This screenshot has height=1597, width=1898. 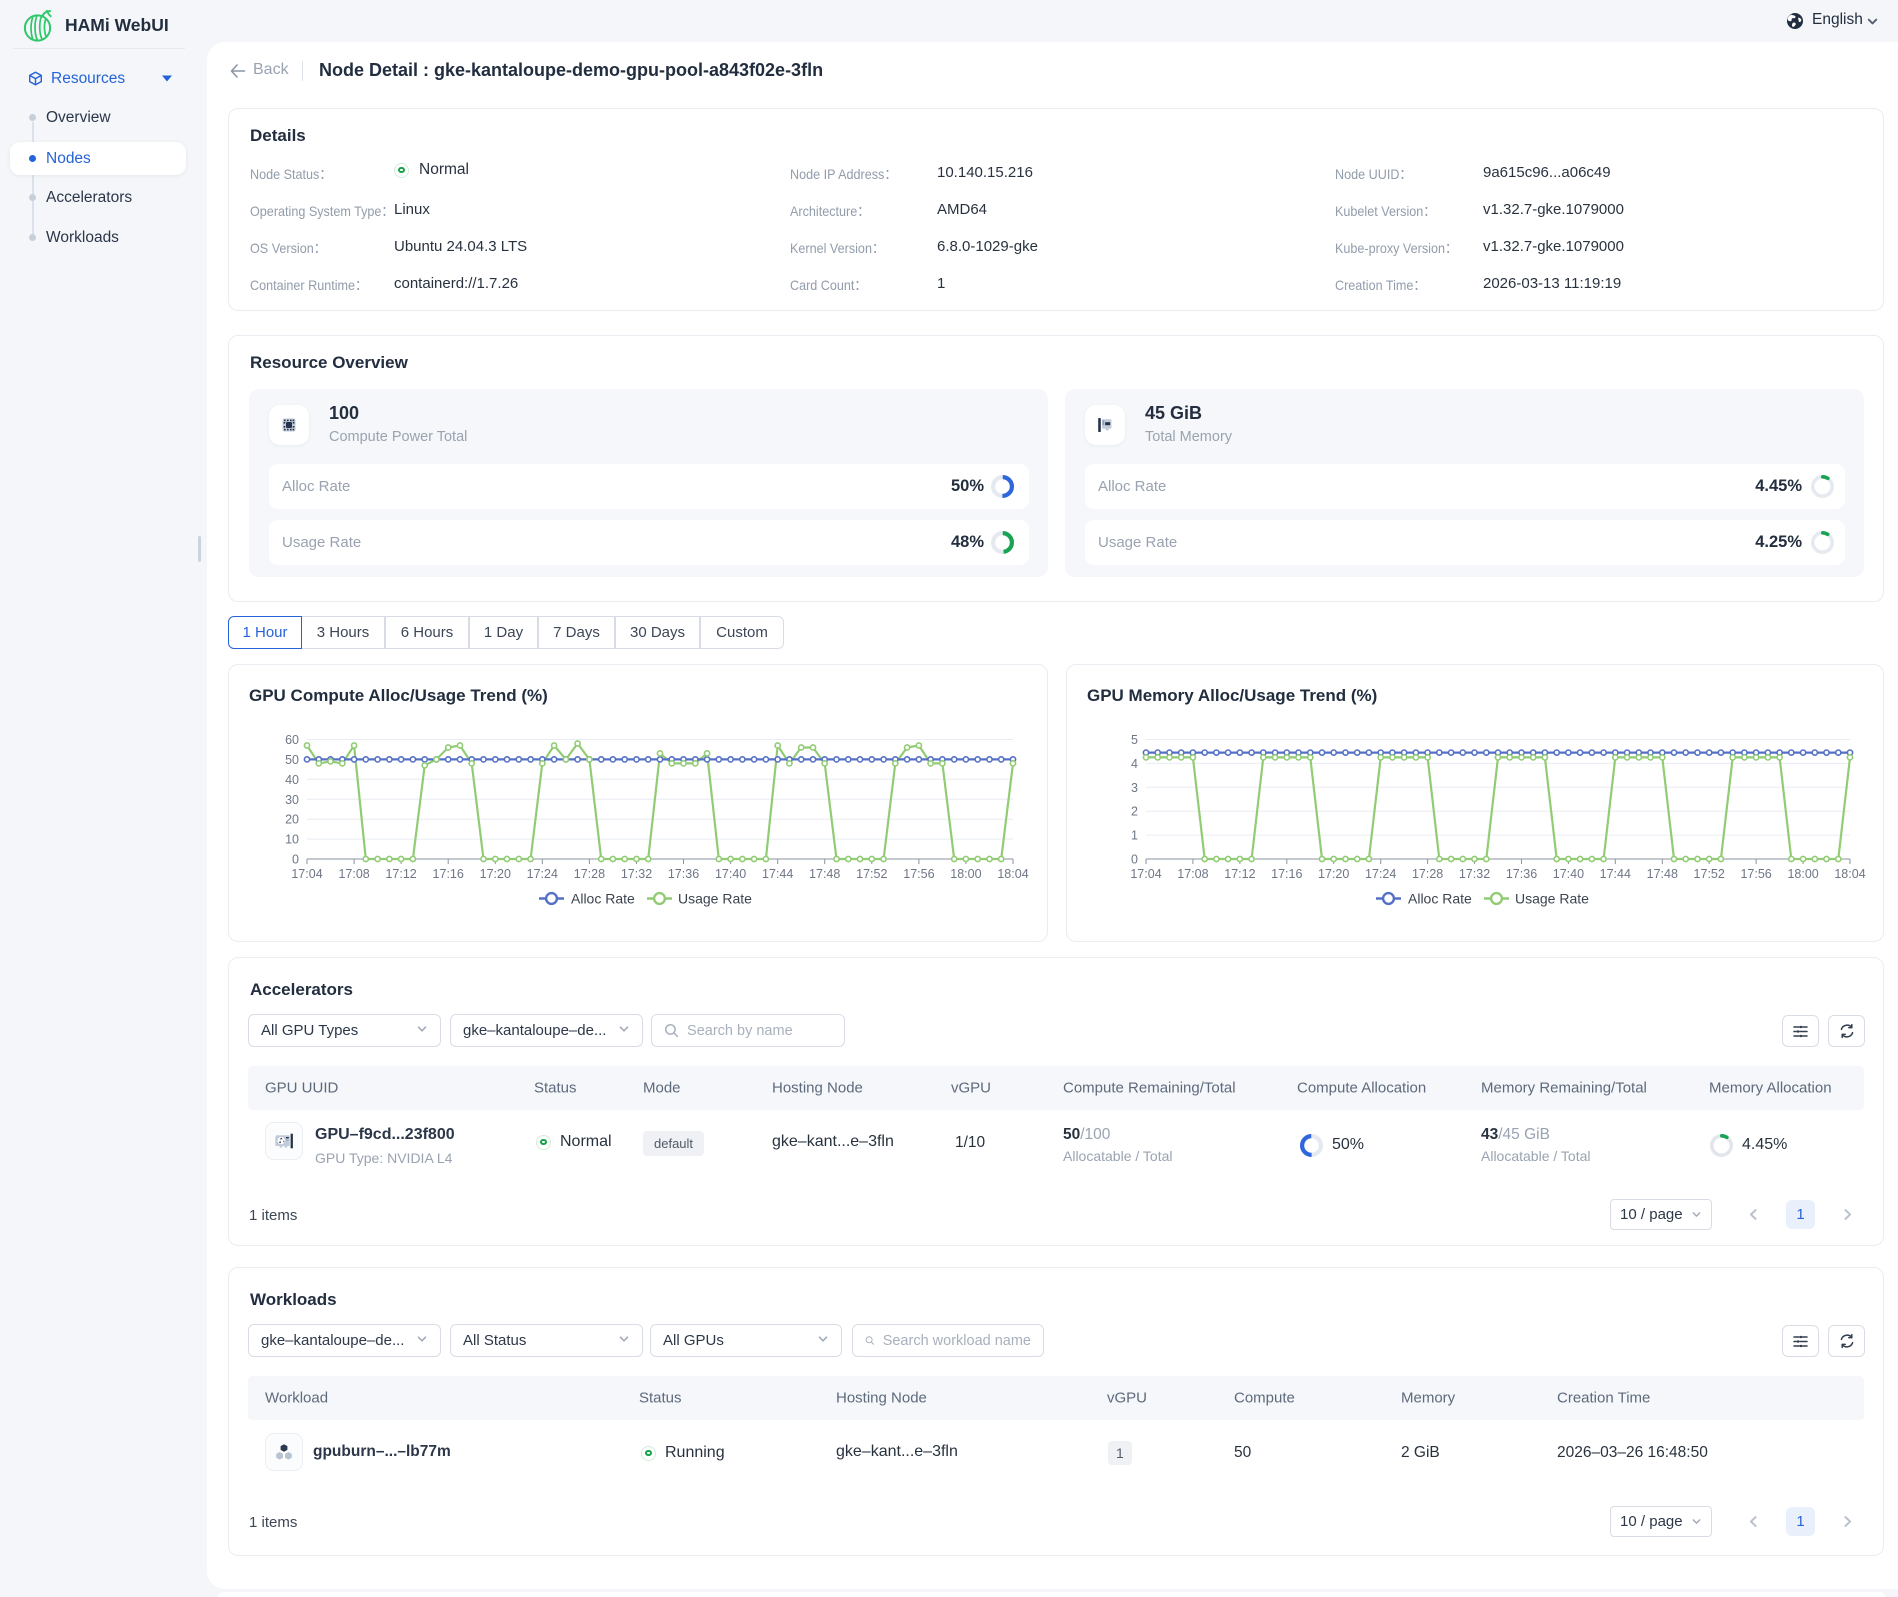 What do you see at coordinates (1134, 812) in the screenshot?
I see `svg-text: 2` at bounding box center [1134, 812].